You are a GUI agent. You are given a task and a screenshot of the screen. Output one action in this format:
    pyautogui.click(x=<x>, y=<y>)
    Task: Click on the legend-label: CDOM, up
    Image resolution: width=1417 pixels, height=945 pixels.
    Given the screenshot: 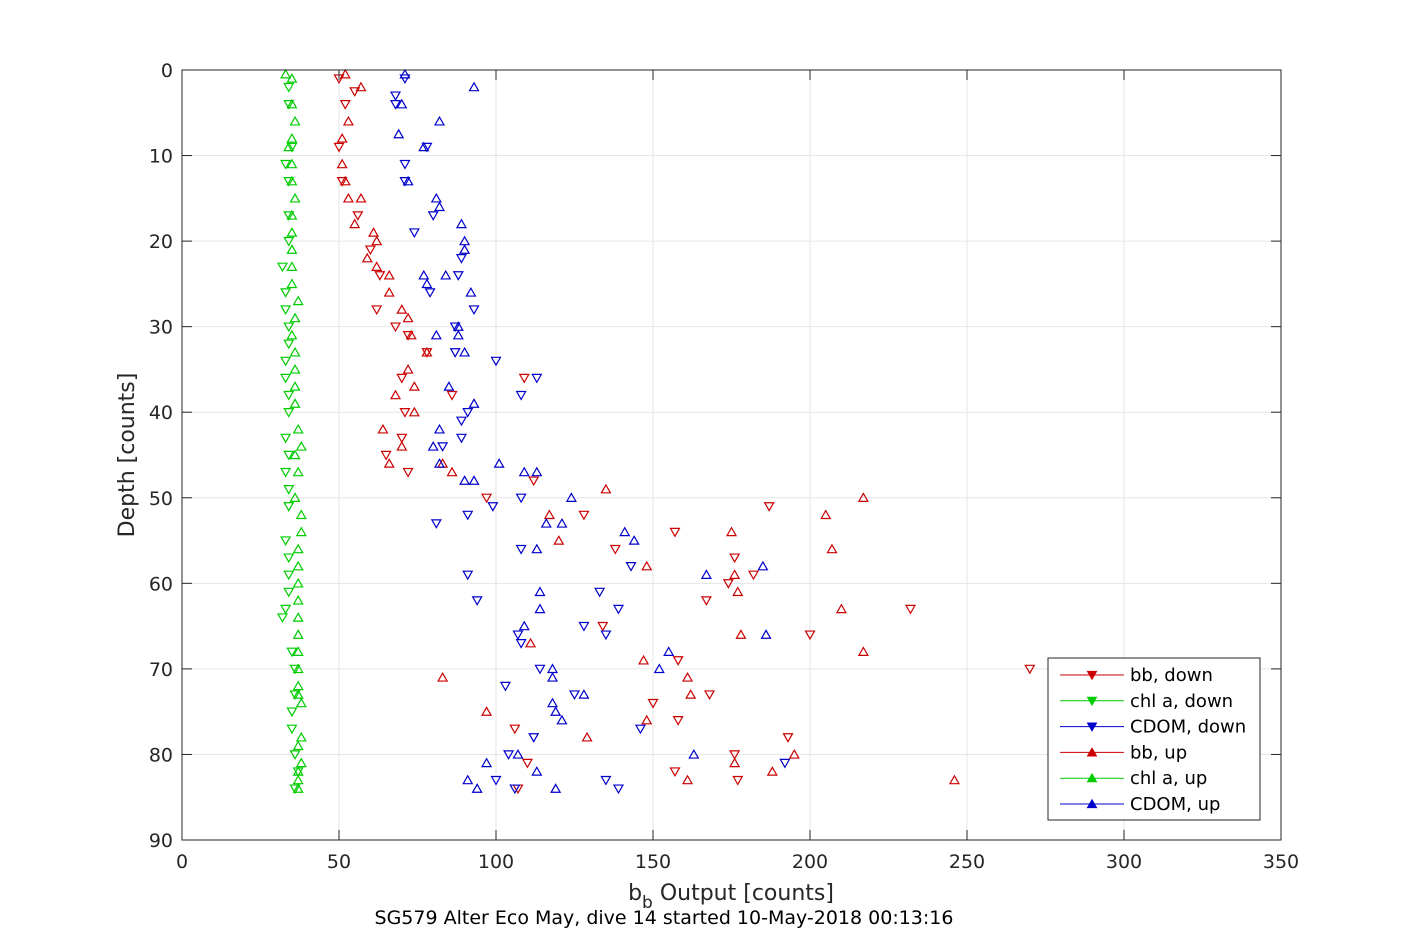 What is the action you would take?
    pyautogui.click(x=1175, y=804)
    